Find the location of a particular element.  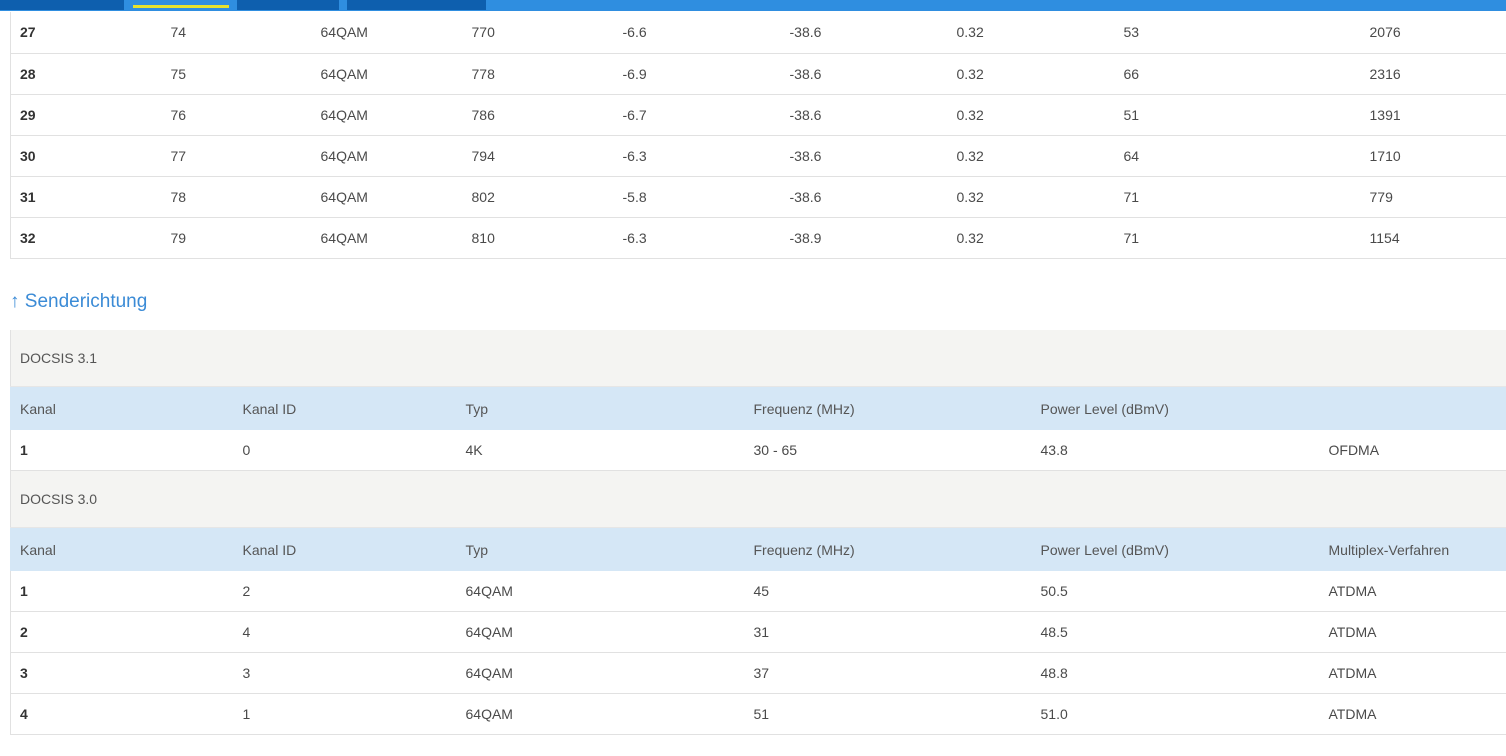

cell: 77 is located at coordinates (236, 156).